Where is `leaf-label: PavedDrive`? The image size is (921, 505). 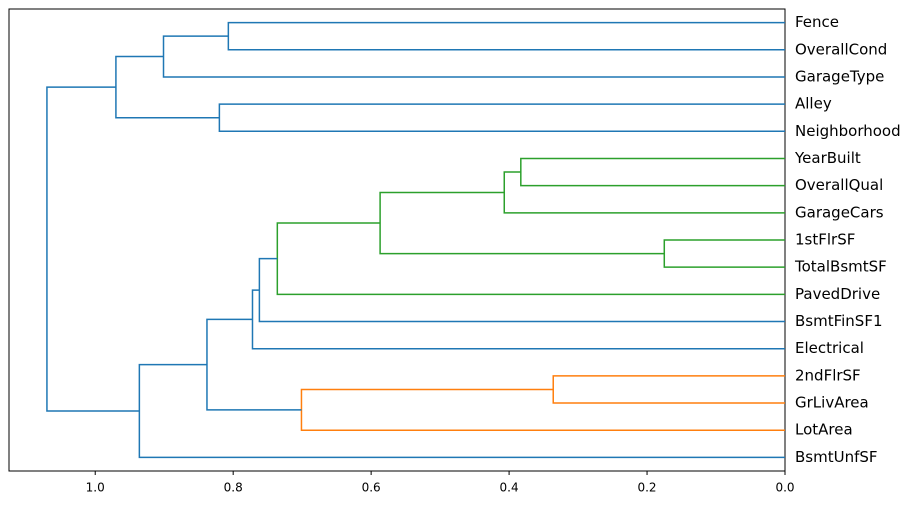 leaf-label: PavedDrive is located at coordinates (837, 294).